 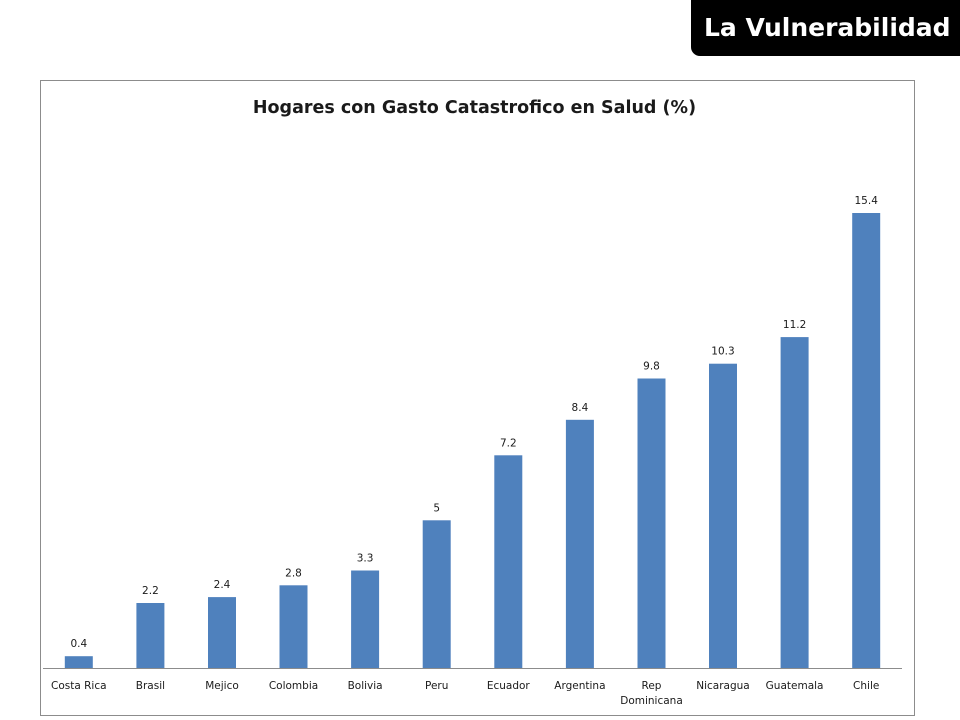 I want to click on data-label: 15.4, so click(x=867, y=201).